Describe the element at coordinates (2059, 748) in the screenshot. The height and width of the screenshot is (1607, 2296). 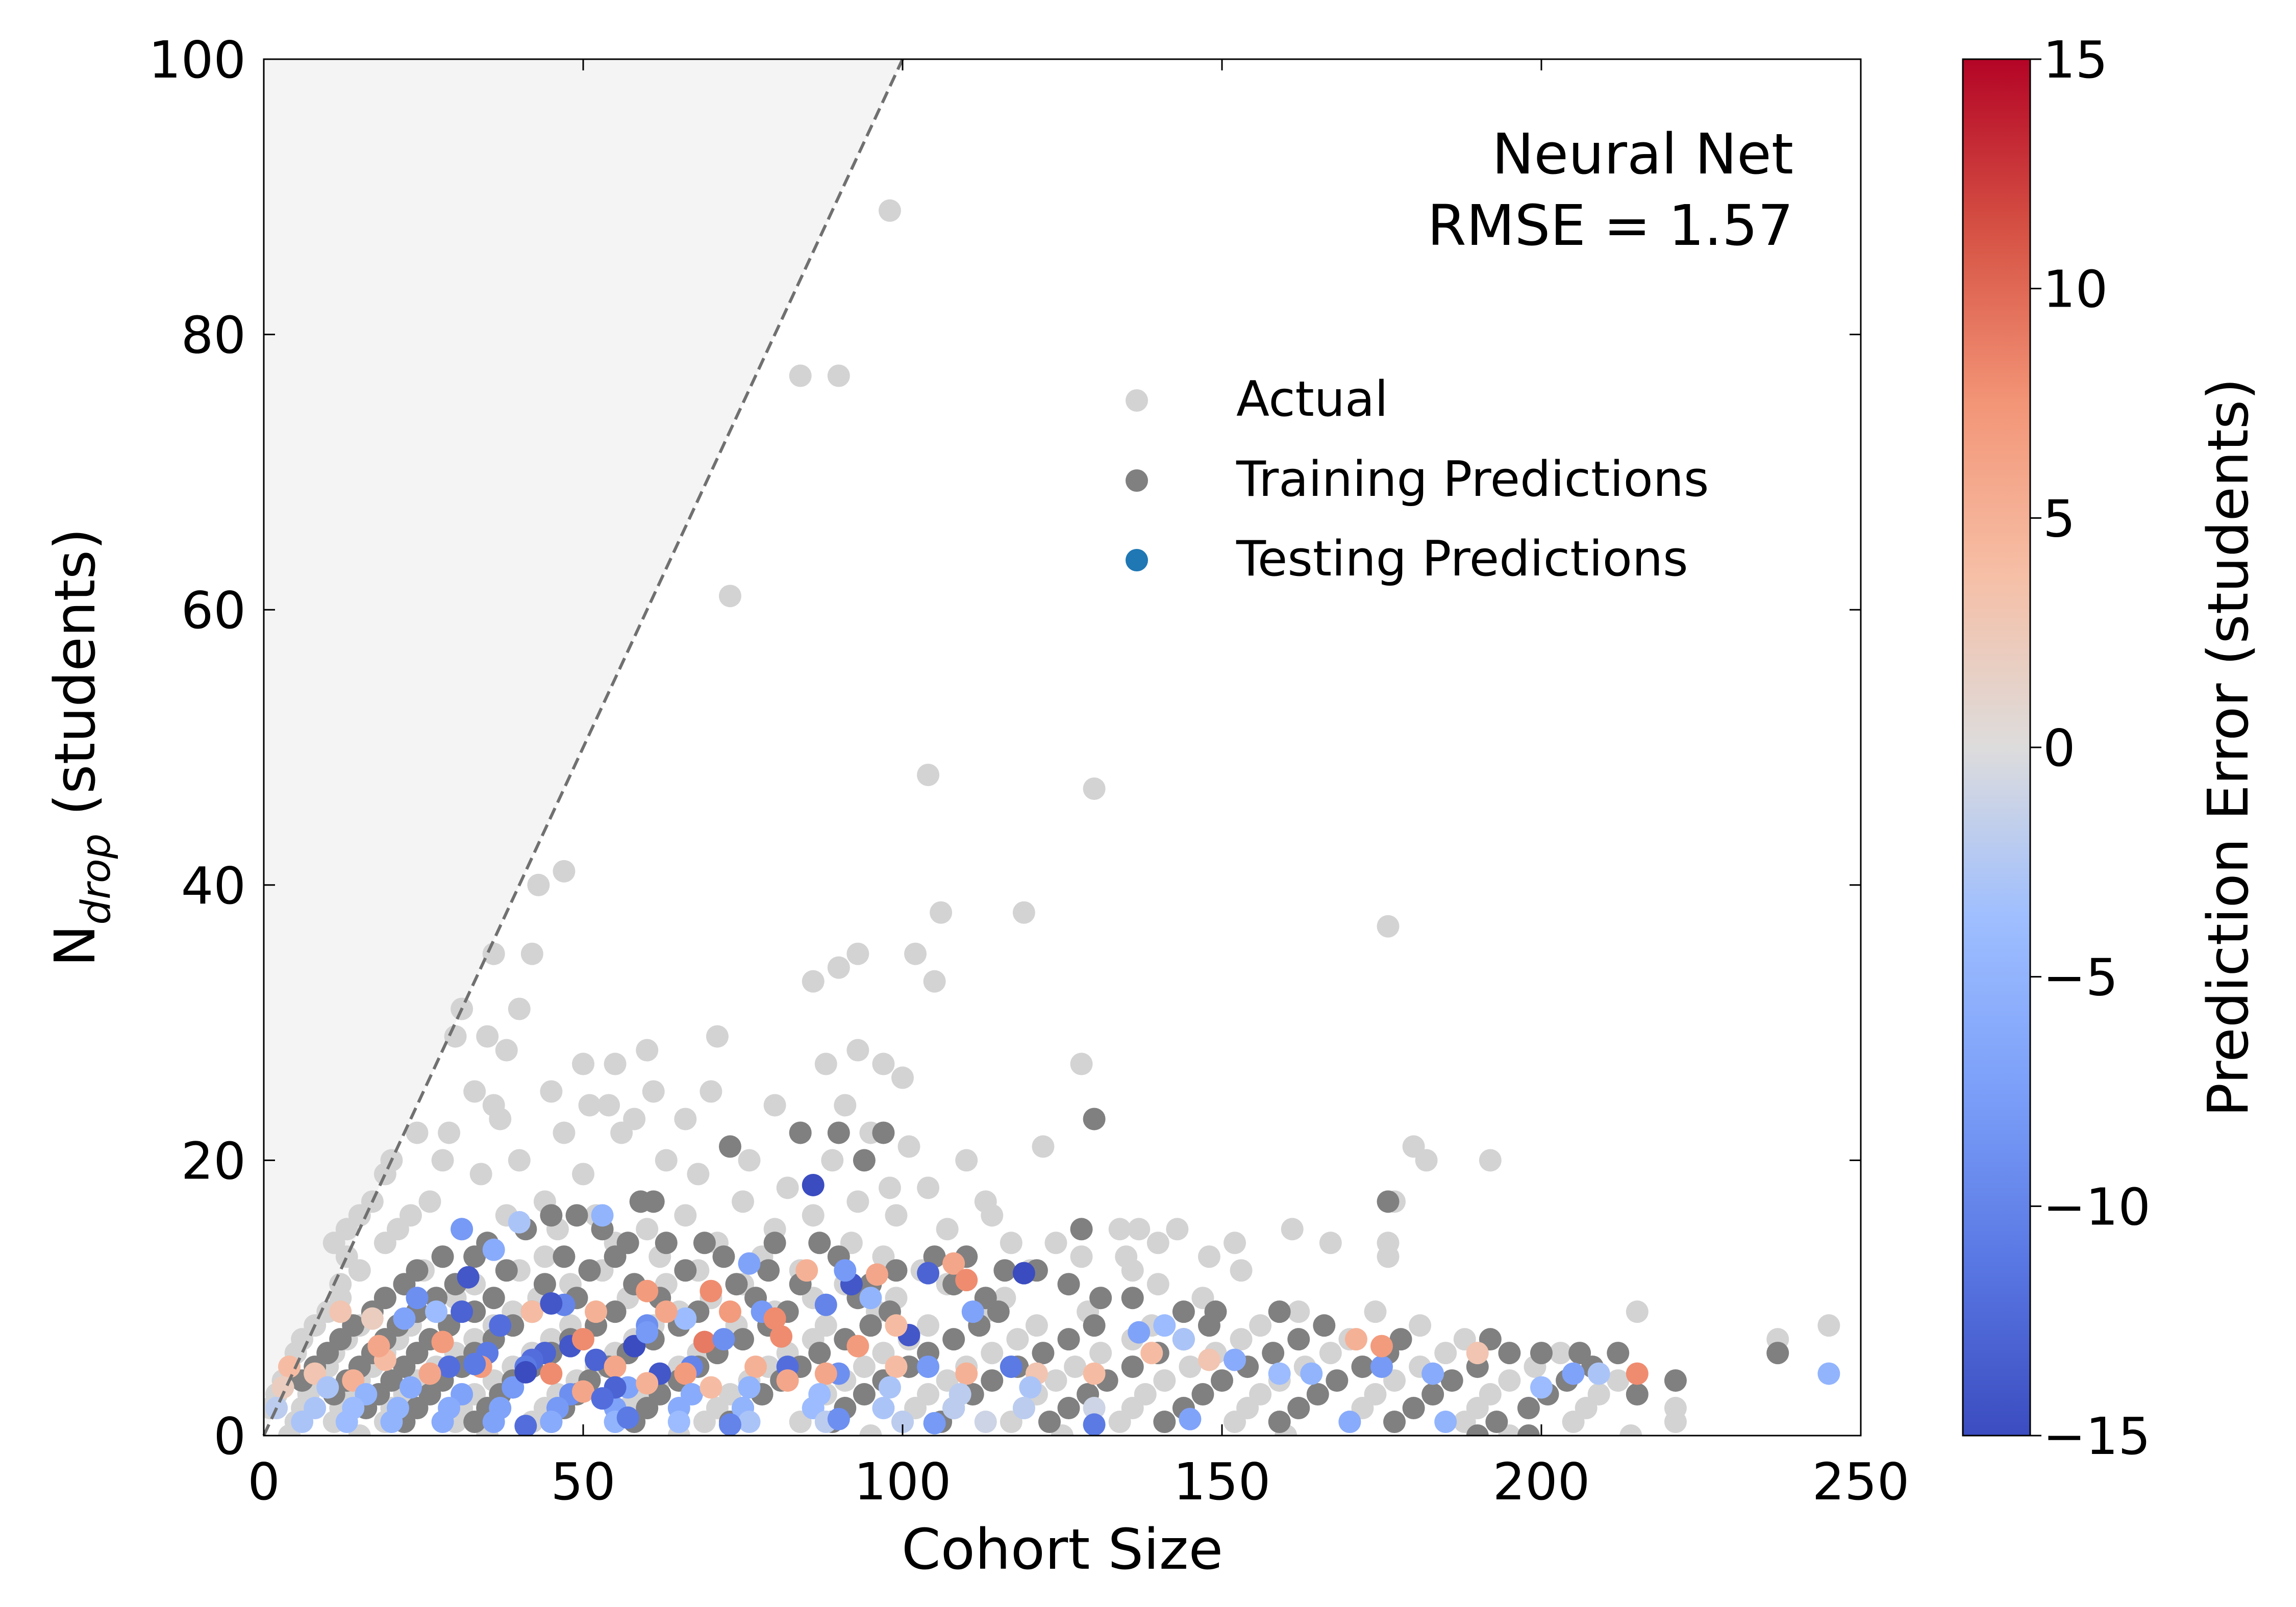
I see `colorbar-tick-label: 0` at that location.